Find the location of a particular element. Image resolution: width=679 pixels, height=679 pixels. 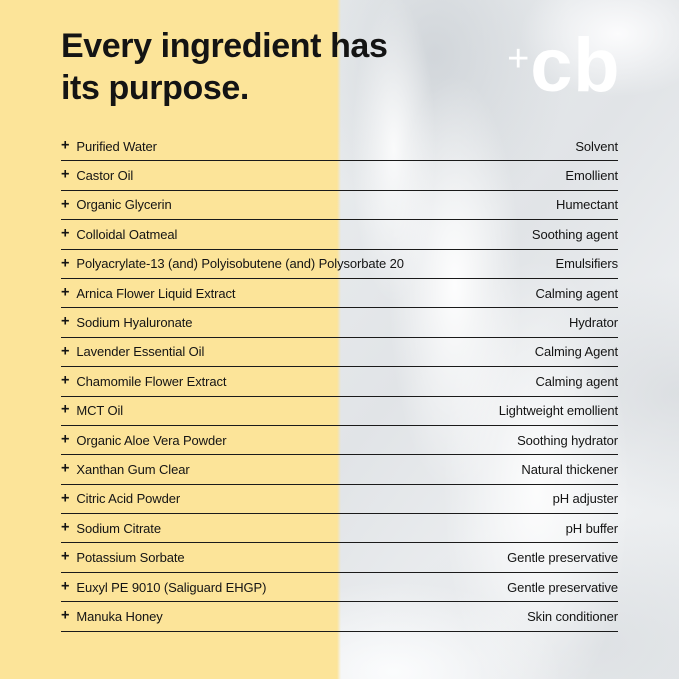

ingredient-cell: + Xanthan Gum Clear is located at coordinates (125, 469).